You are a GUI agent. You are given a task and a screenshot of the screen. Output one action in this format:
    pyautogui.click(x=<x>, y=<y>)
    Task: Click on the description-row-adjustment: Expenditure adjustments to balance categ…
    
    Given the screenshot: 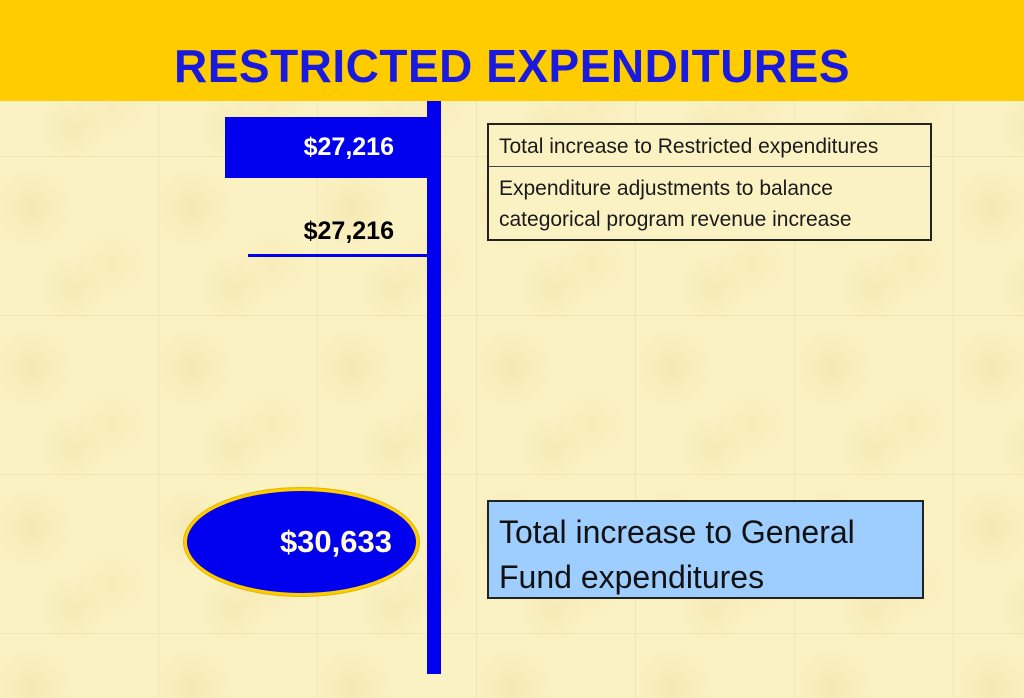 What is the action you would take?
    pyautogui.click(x=709, y=202)
    